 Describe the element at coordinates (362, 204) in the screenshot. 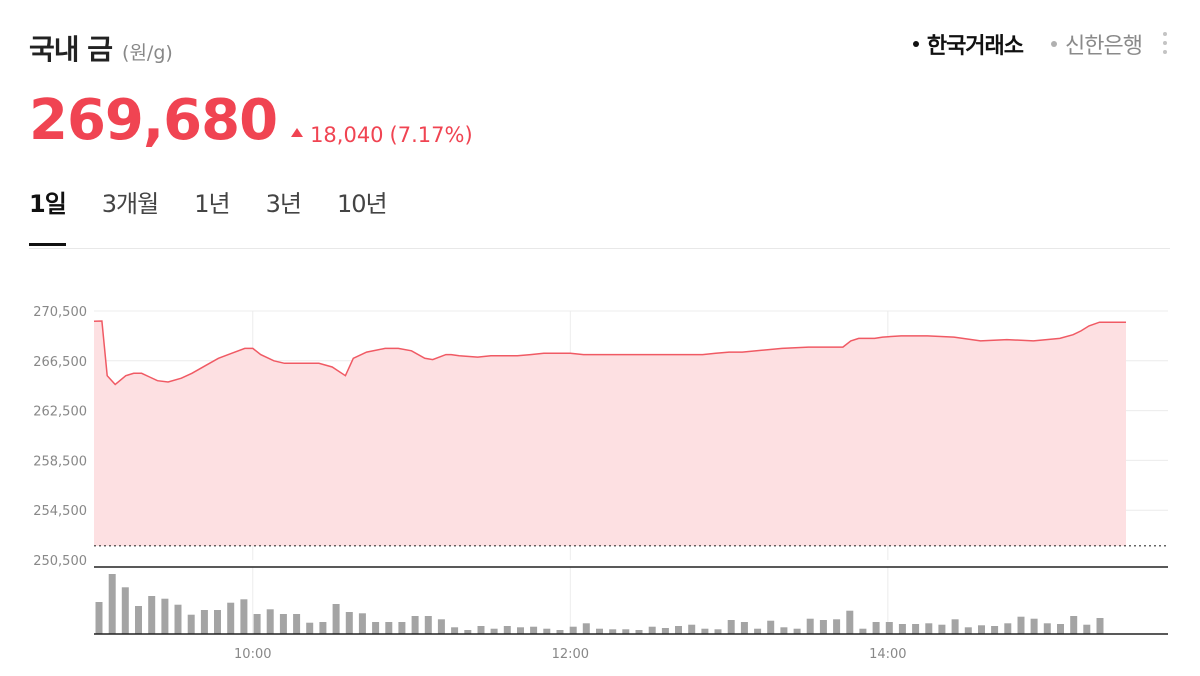

I see `tab-10-years: 10년` at that location.